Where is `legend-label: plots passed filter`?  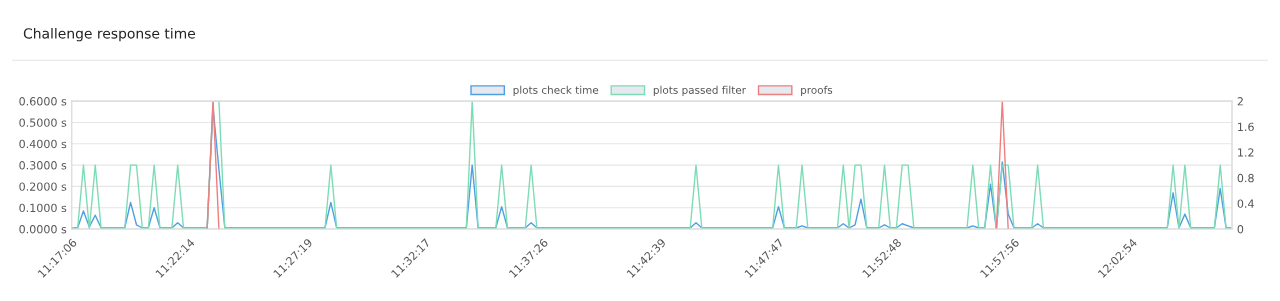 legend-label: plots passed filter is located at coordinates (699, 90).